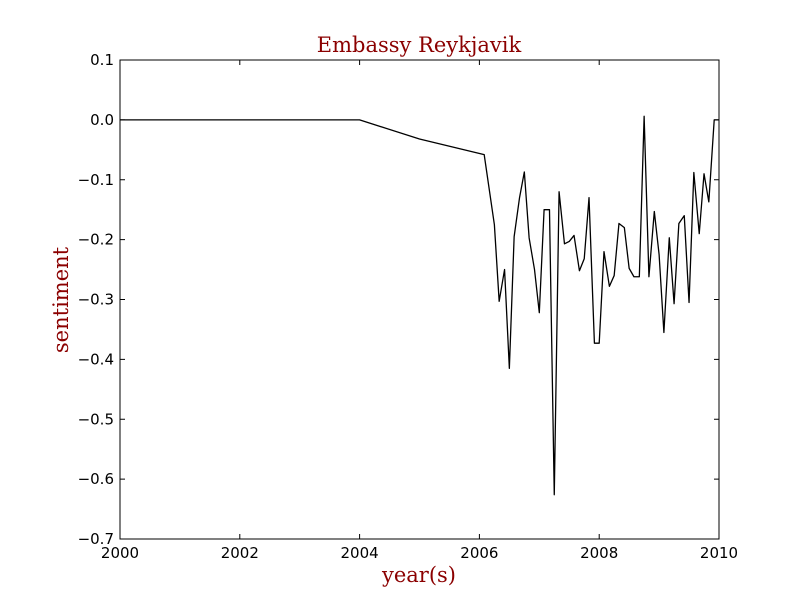  What do you see at coordinates (120, 553) in the screenshot?
I see `x-tick-label: 2000` at bounding box center [120, 553].